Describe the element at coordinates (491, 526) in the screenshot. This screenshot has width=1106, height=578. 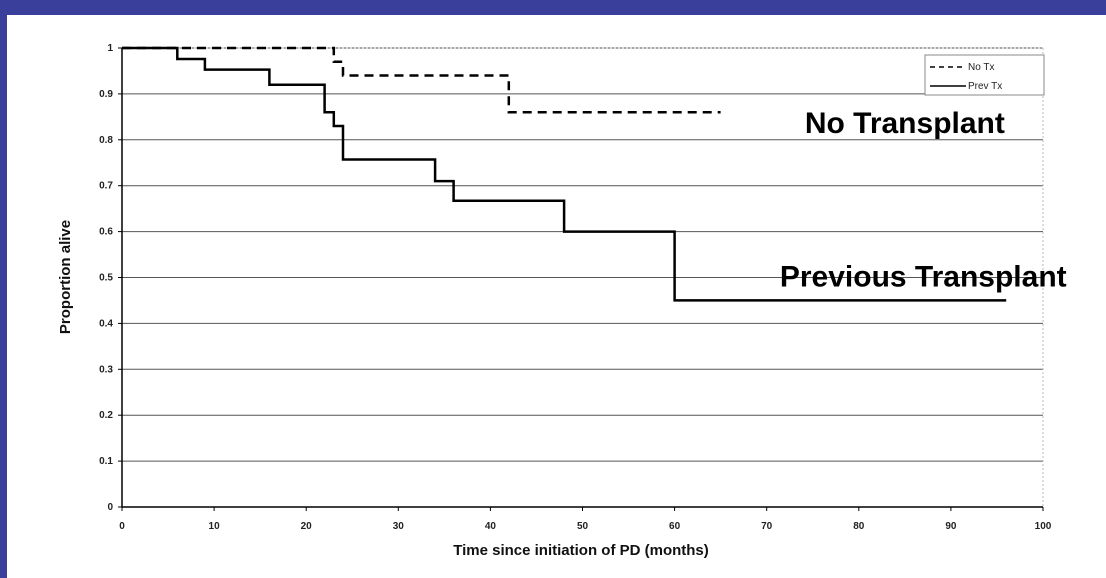
I see `x-tick-label: 40` at that location.